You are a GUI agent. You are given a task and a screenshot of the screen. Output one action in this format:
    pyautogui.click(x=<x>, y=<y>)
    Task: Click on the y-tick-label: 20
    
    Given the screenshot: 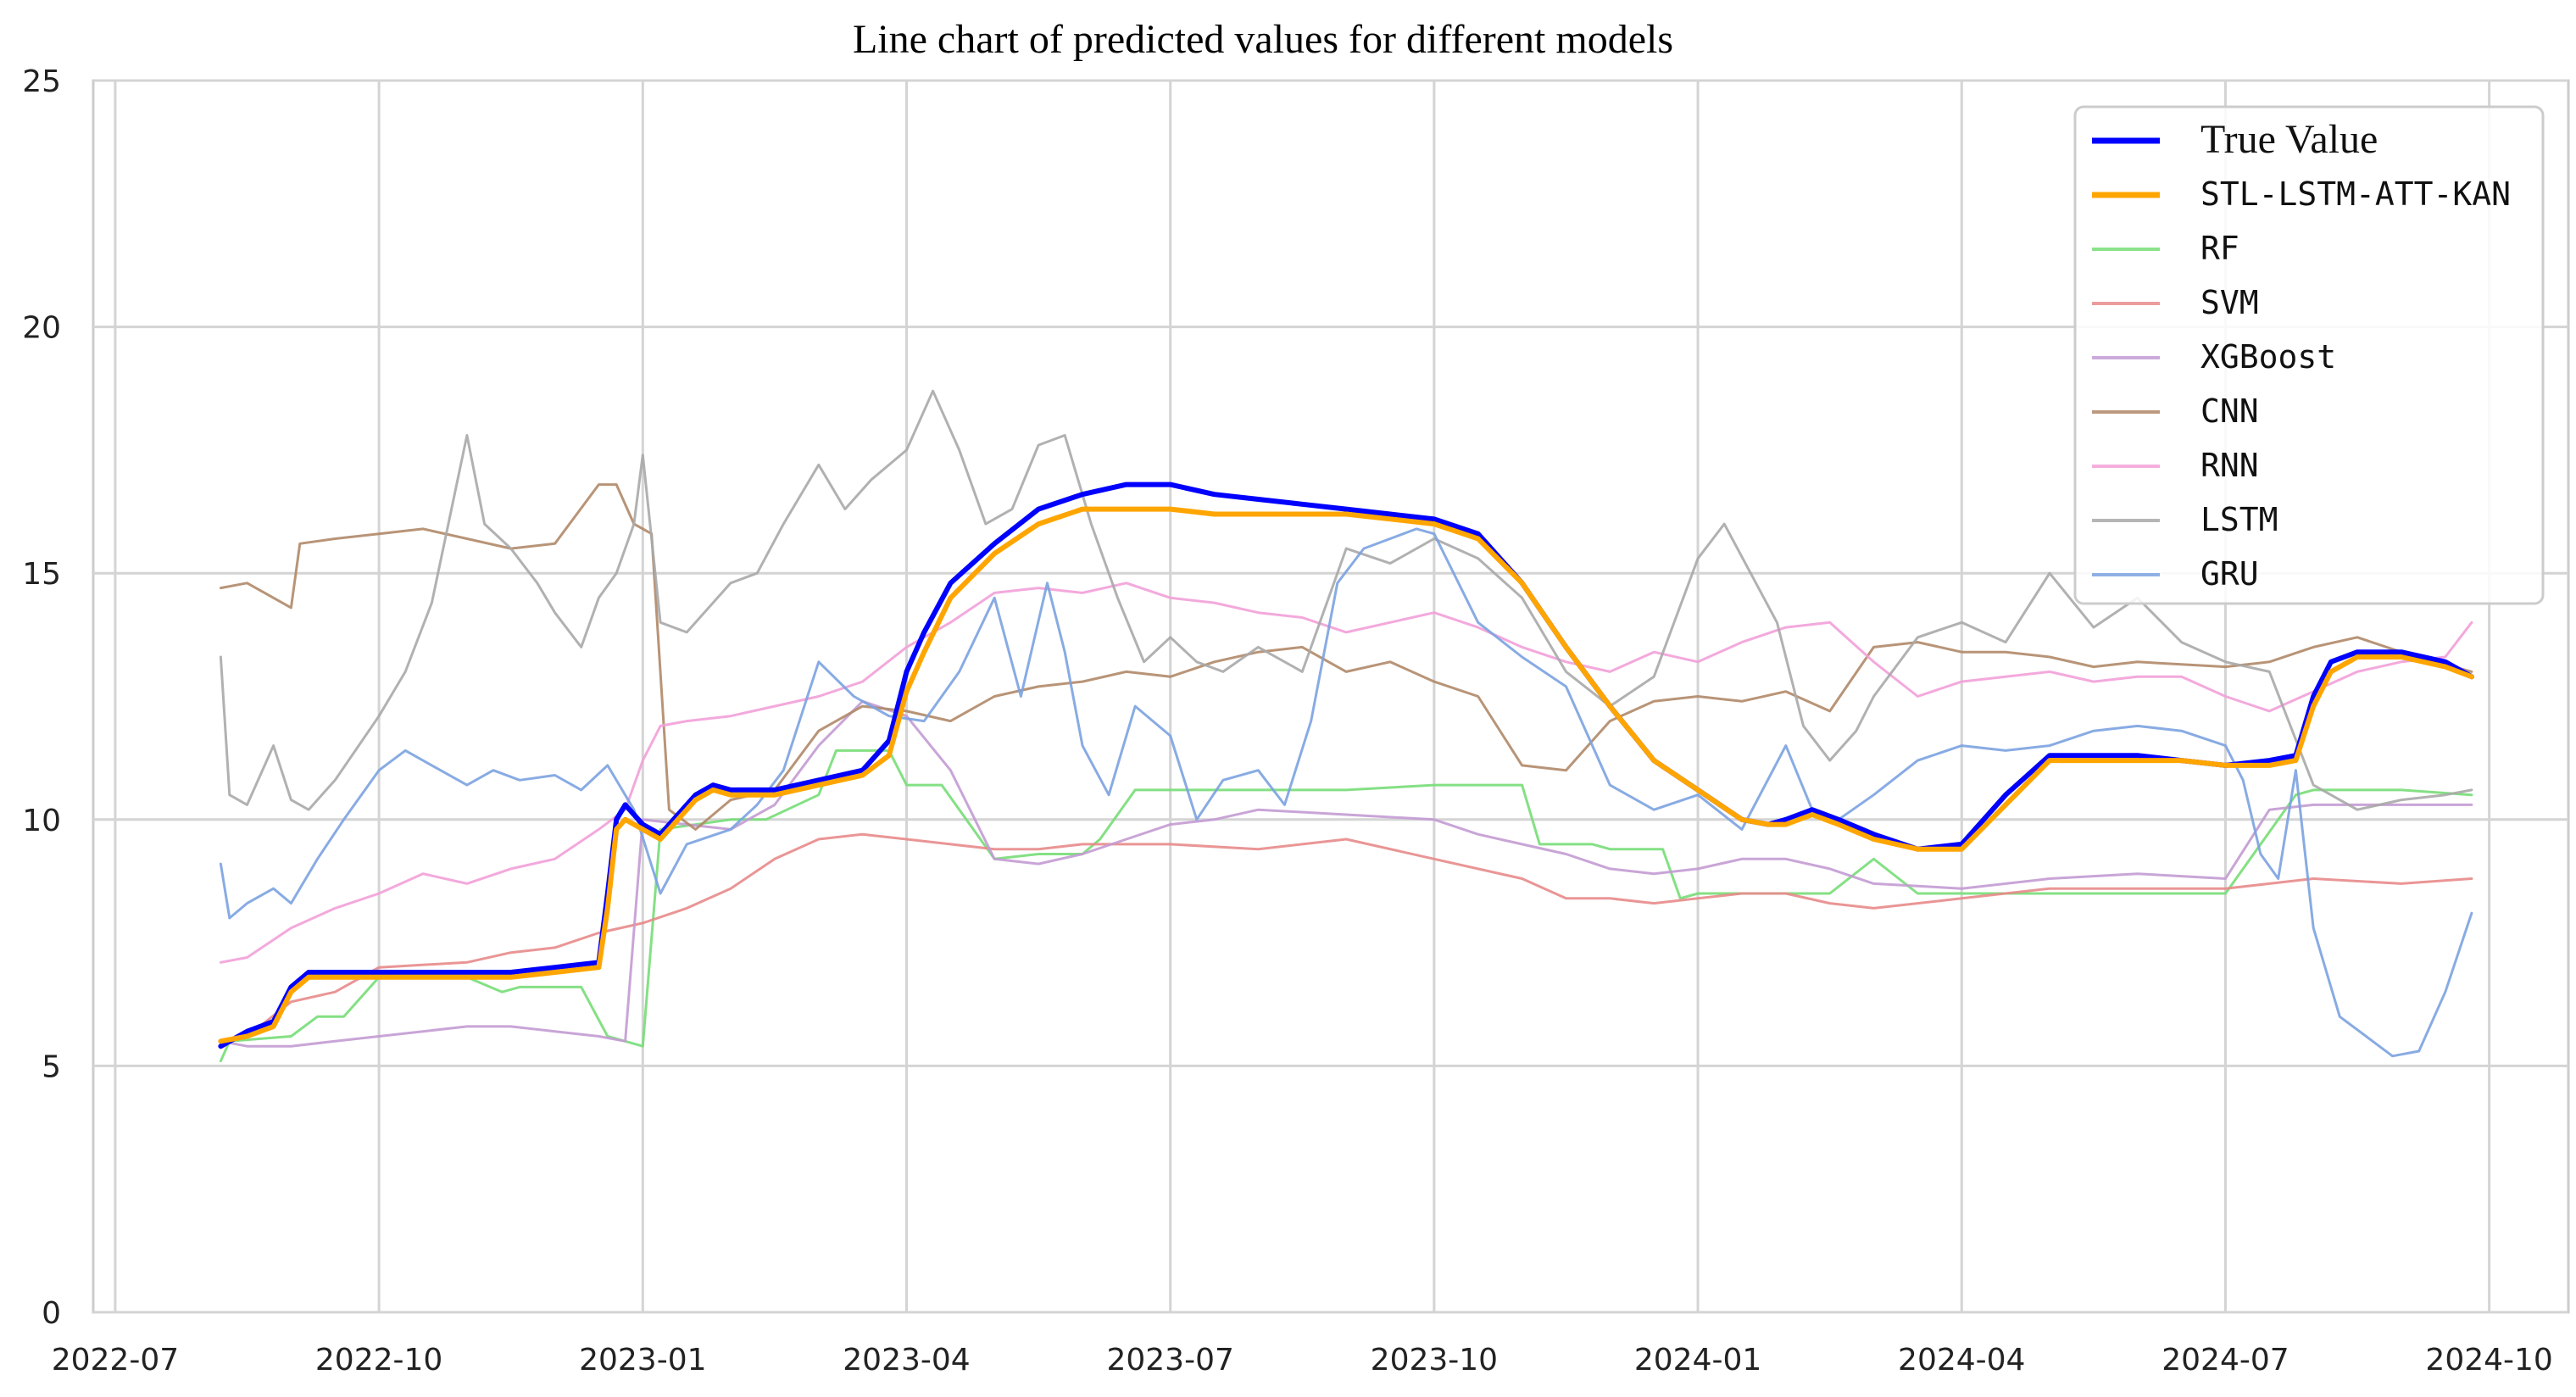 What is the action you would take?
    pyautogui.click(x=41, y=329)
    